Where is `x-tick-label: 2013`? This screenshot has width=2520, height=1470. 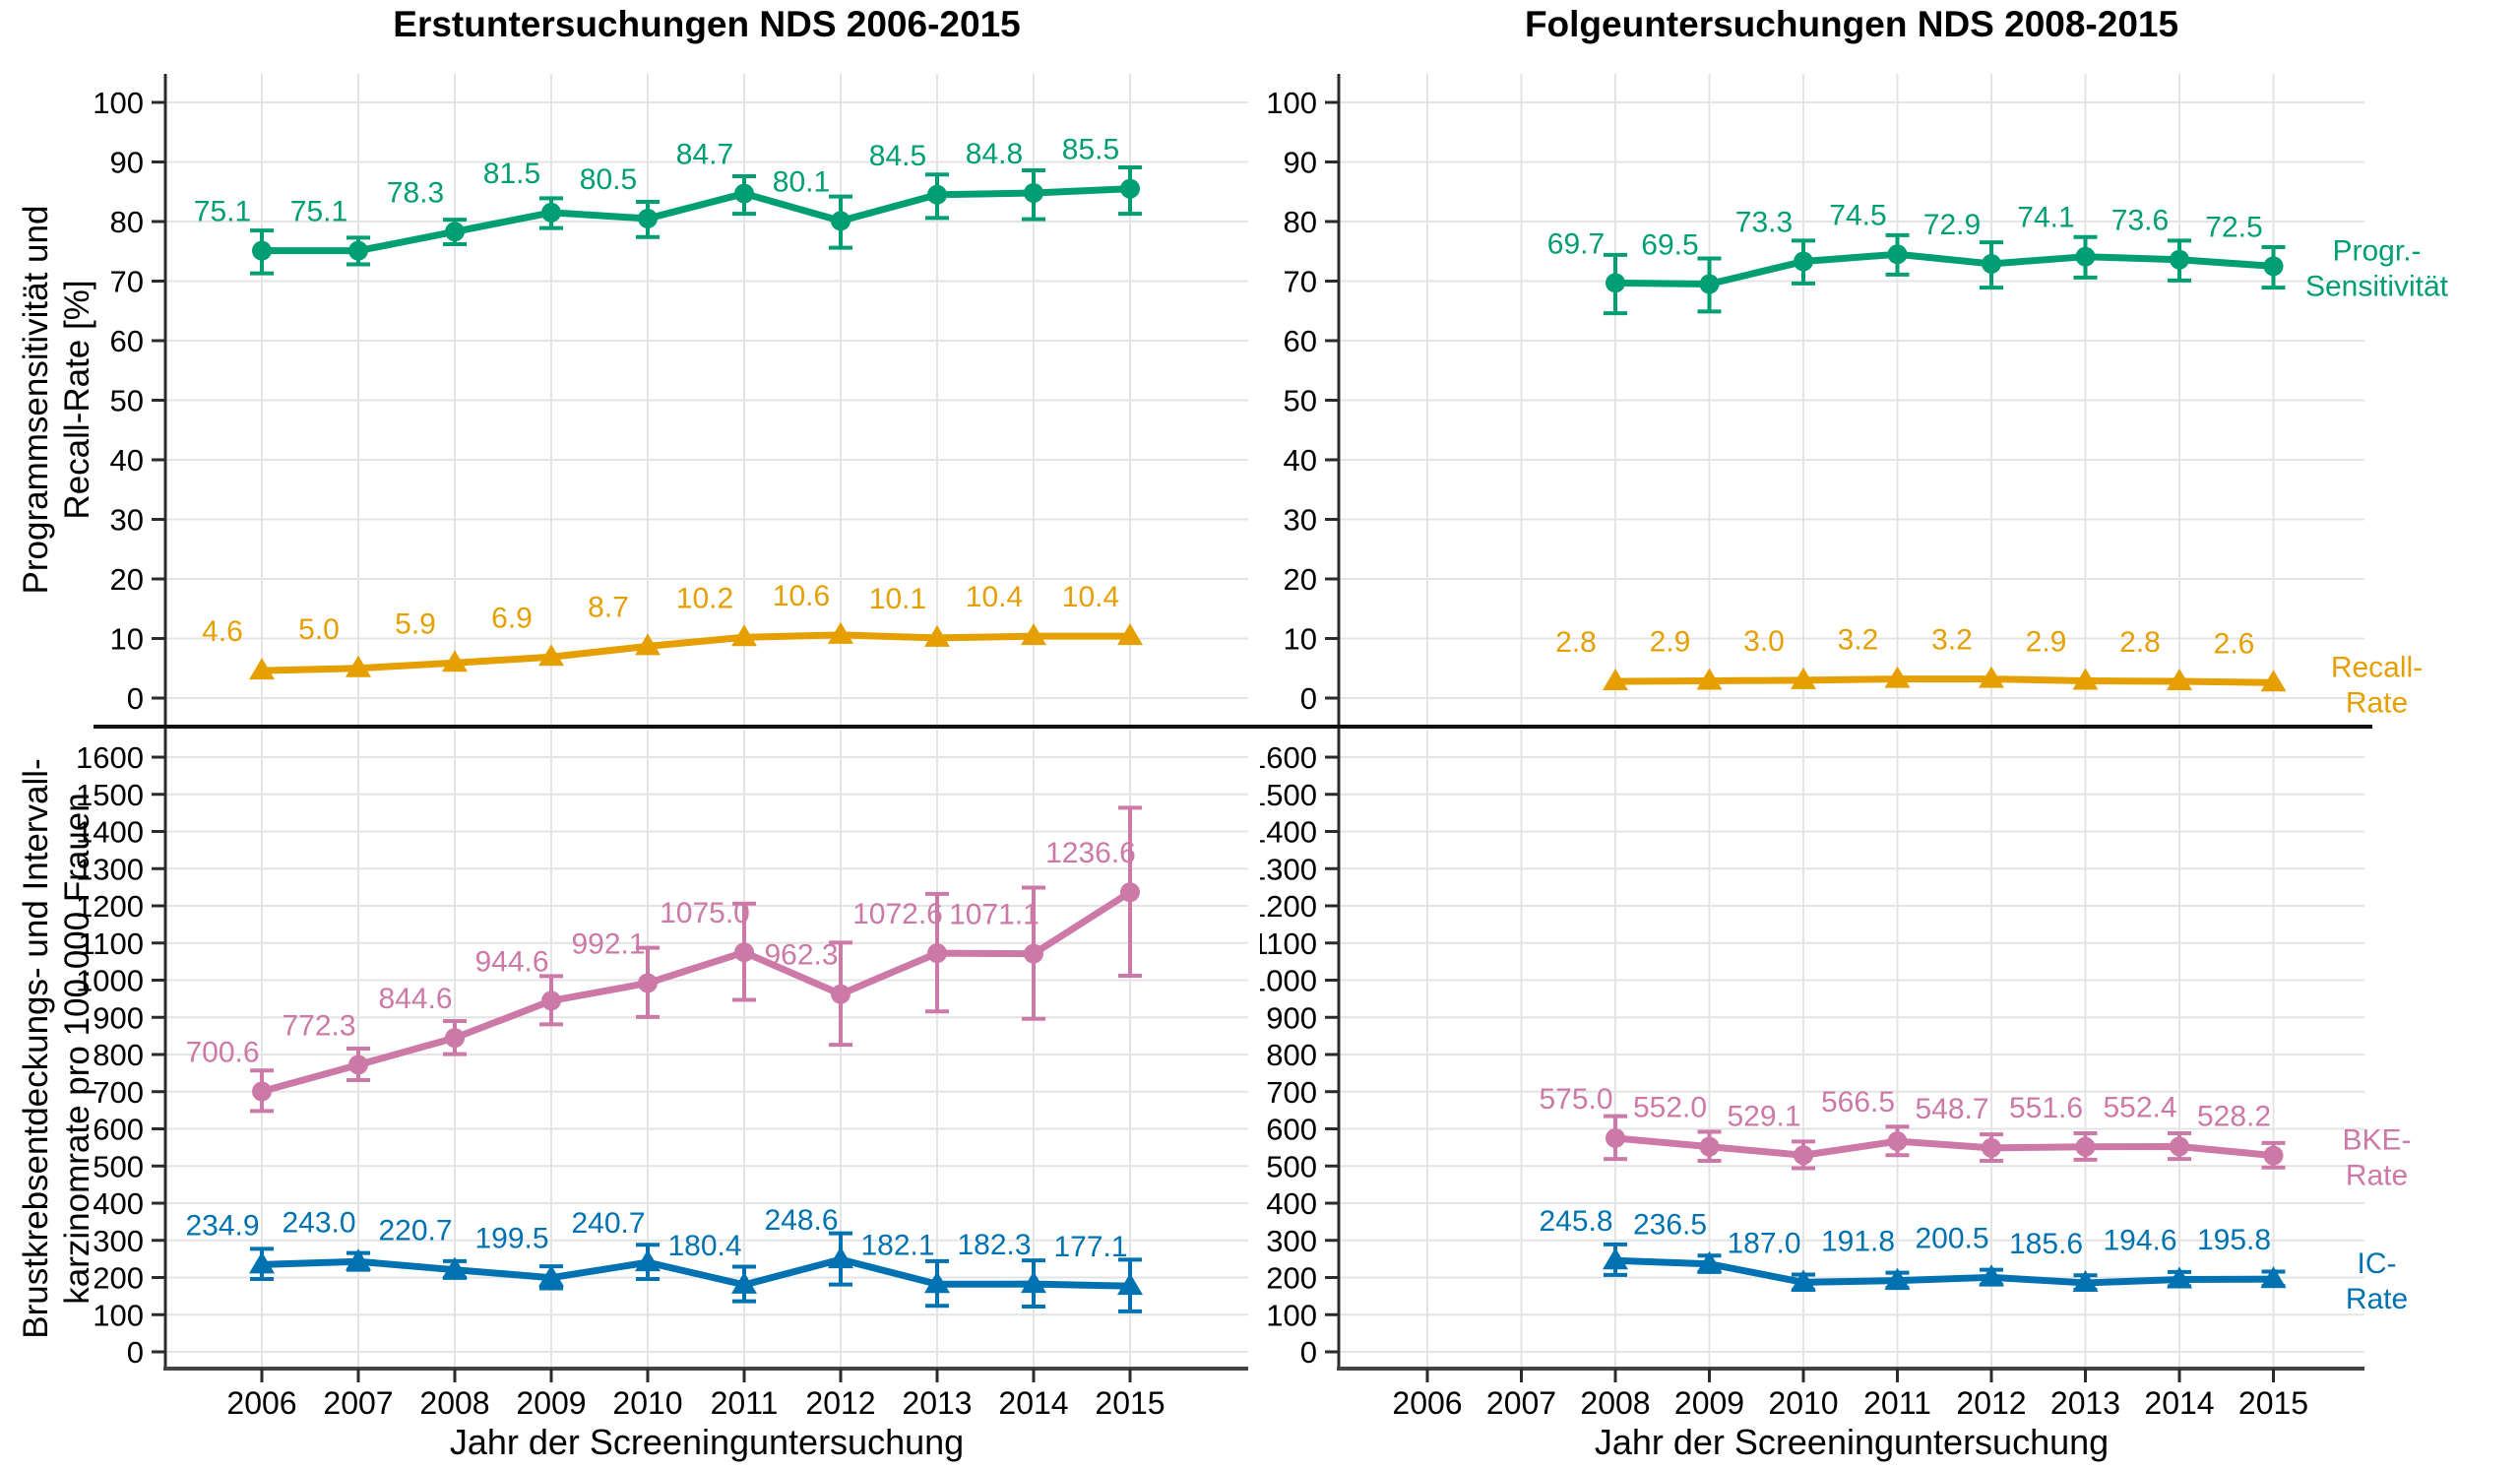 x-tick-label: 2013 is located at coordinates (937, 1403).